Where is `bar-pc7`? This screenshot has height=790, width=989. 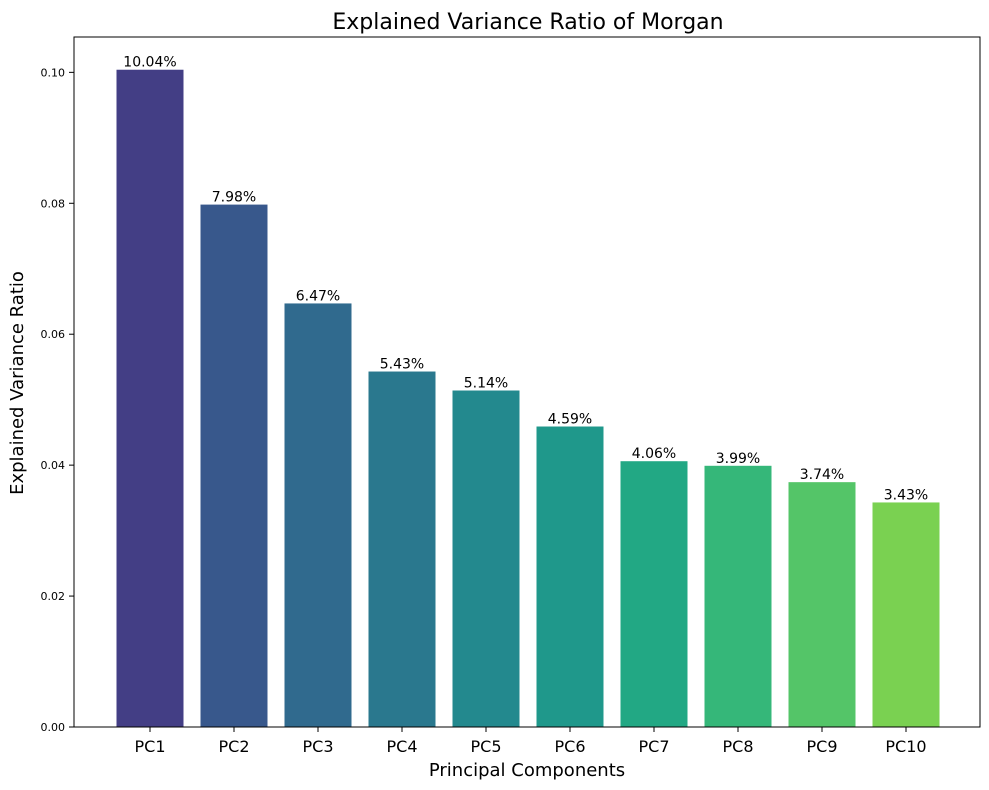 bar-pc7 is located at coordinates (654, 594).